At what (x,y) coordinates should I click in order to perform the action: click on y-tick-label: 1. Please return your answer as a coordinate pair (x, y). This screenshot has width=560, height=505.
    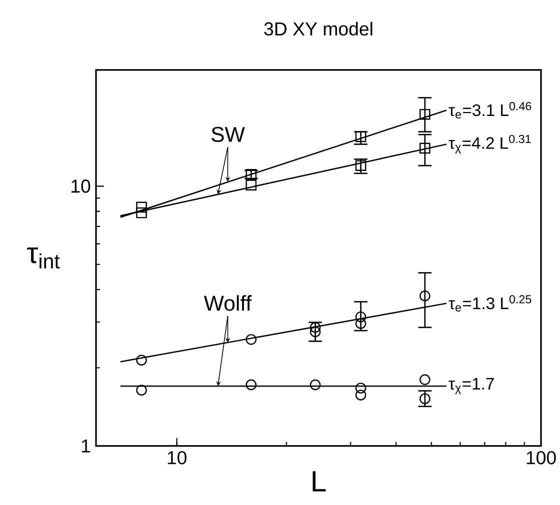
    Looking at the image, I should click on (86, 446).